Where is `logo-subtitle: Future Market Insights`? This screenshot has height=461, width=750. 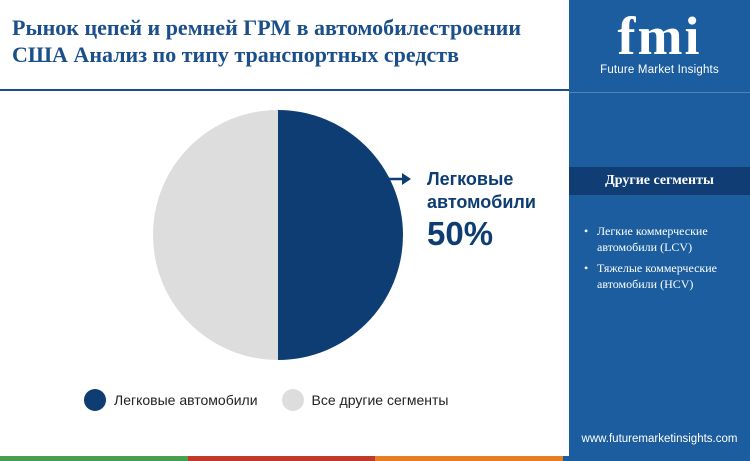
logo-subtitle: Future Market Insights is located at coordinates (659, 70).